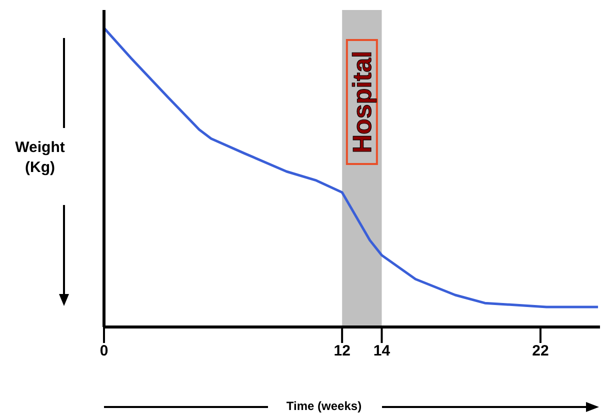 The width and height of the screenshot is (602, 414). I want to click on x-axis-title: Time (weeks), so click(324, 406).